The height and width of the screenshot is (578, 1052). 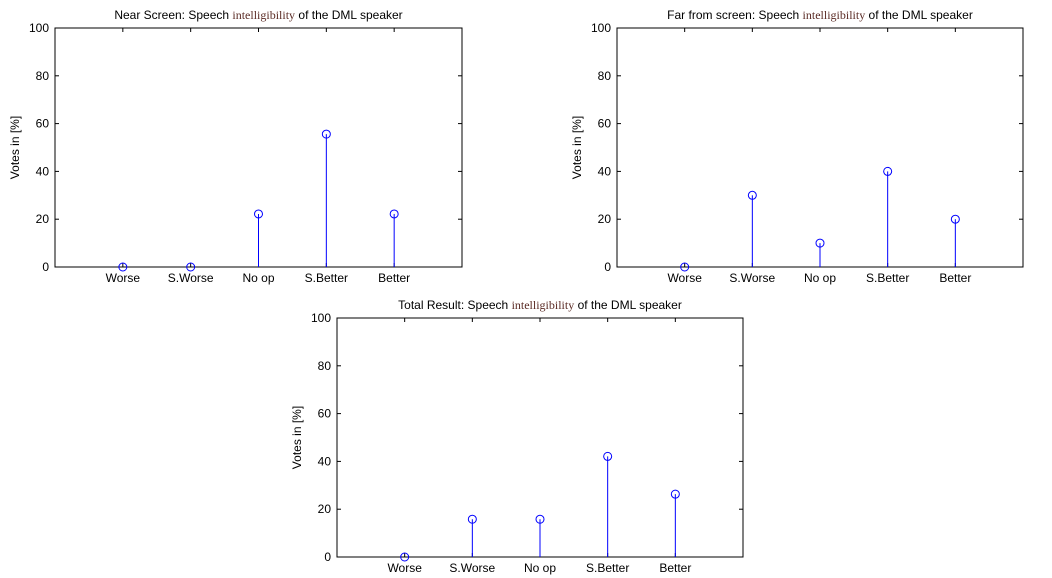 What do you see at coordinates (734, 15) in the screenshot?
I see `chart-title-prefix: Far from screen: Speech` at bounding box center [734, 15].